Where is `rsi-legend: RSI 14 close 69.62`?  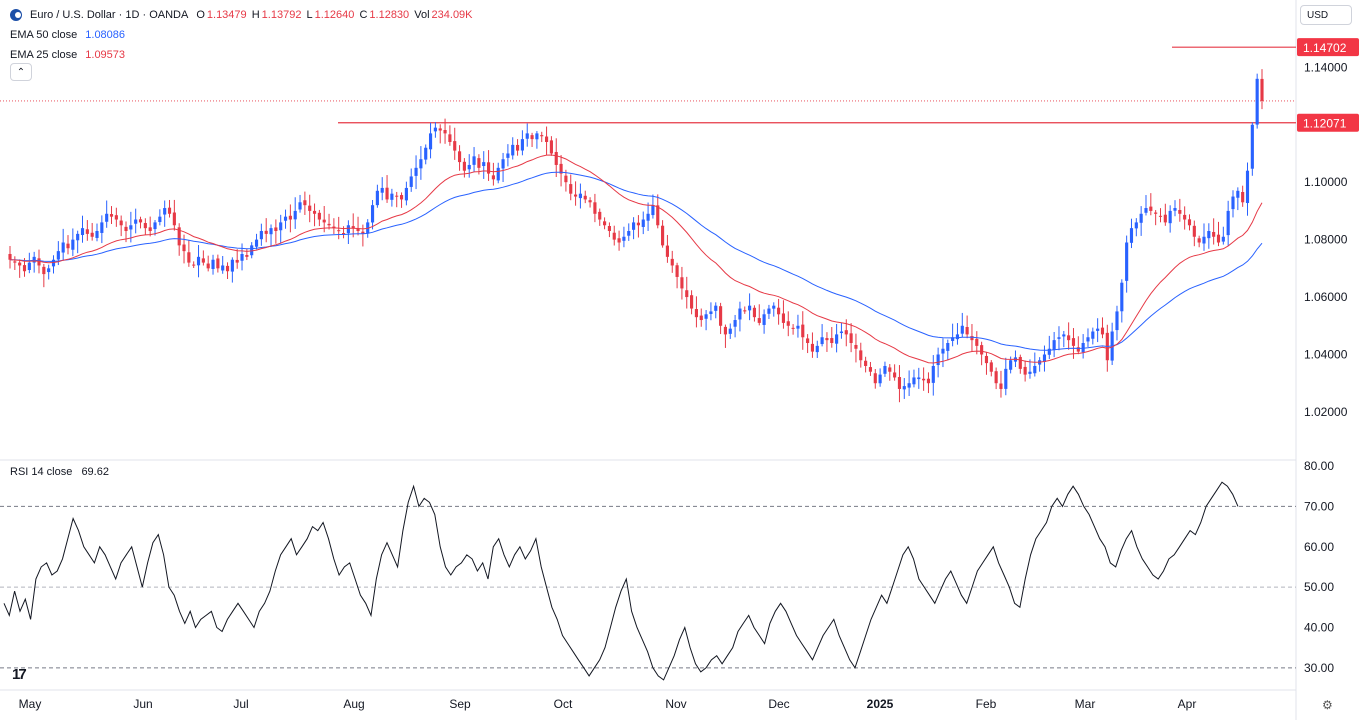
rsi-legend: RSI 14 close 69.62 is located at coordinates (62, 472).